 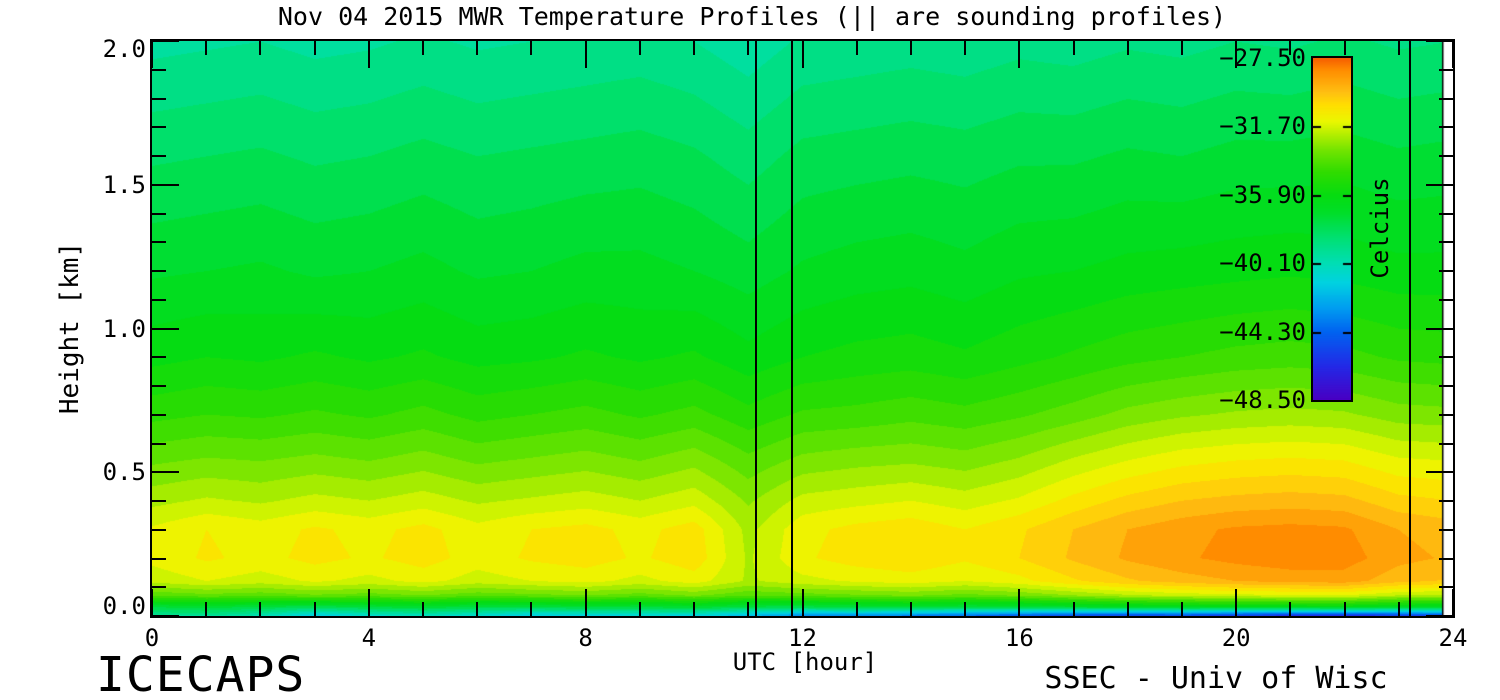 I want to click on y-tick-label: 2.0, so click(x=124, y=49).